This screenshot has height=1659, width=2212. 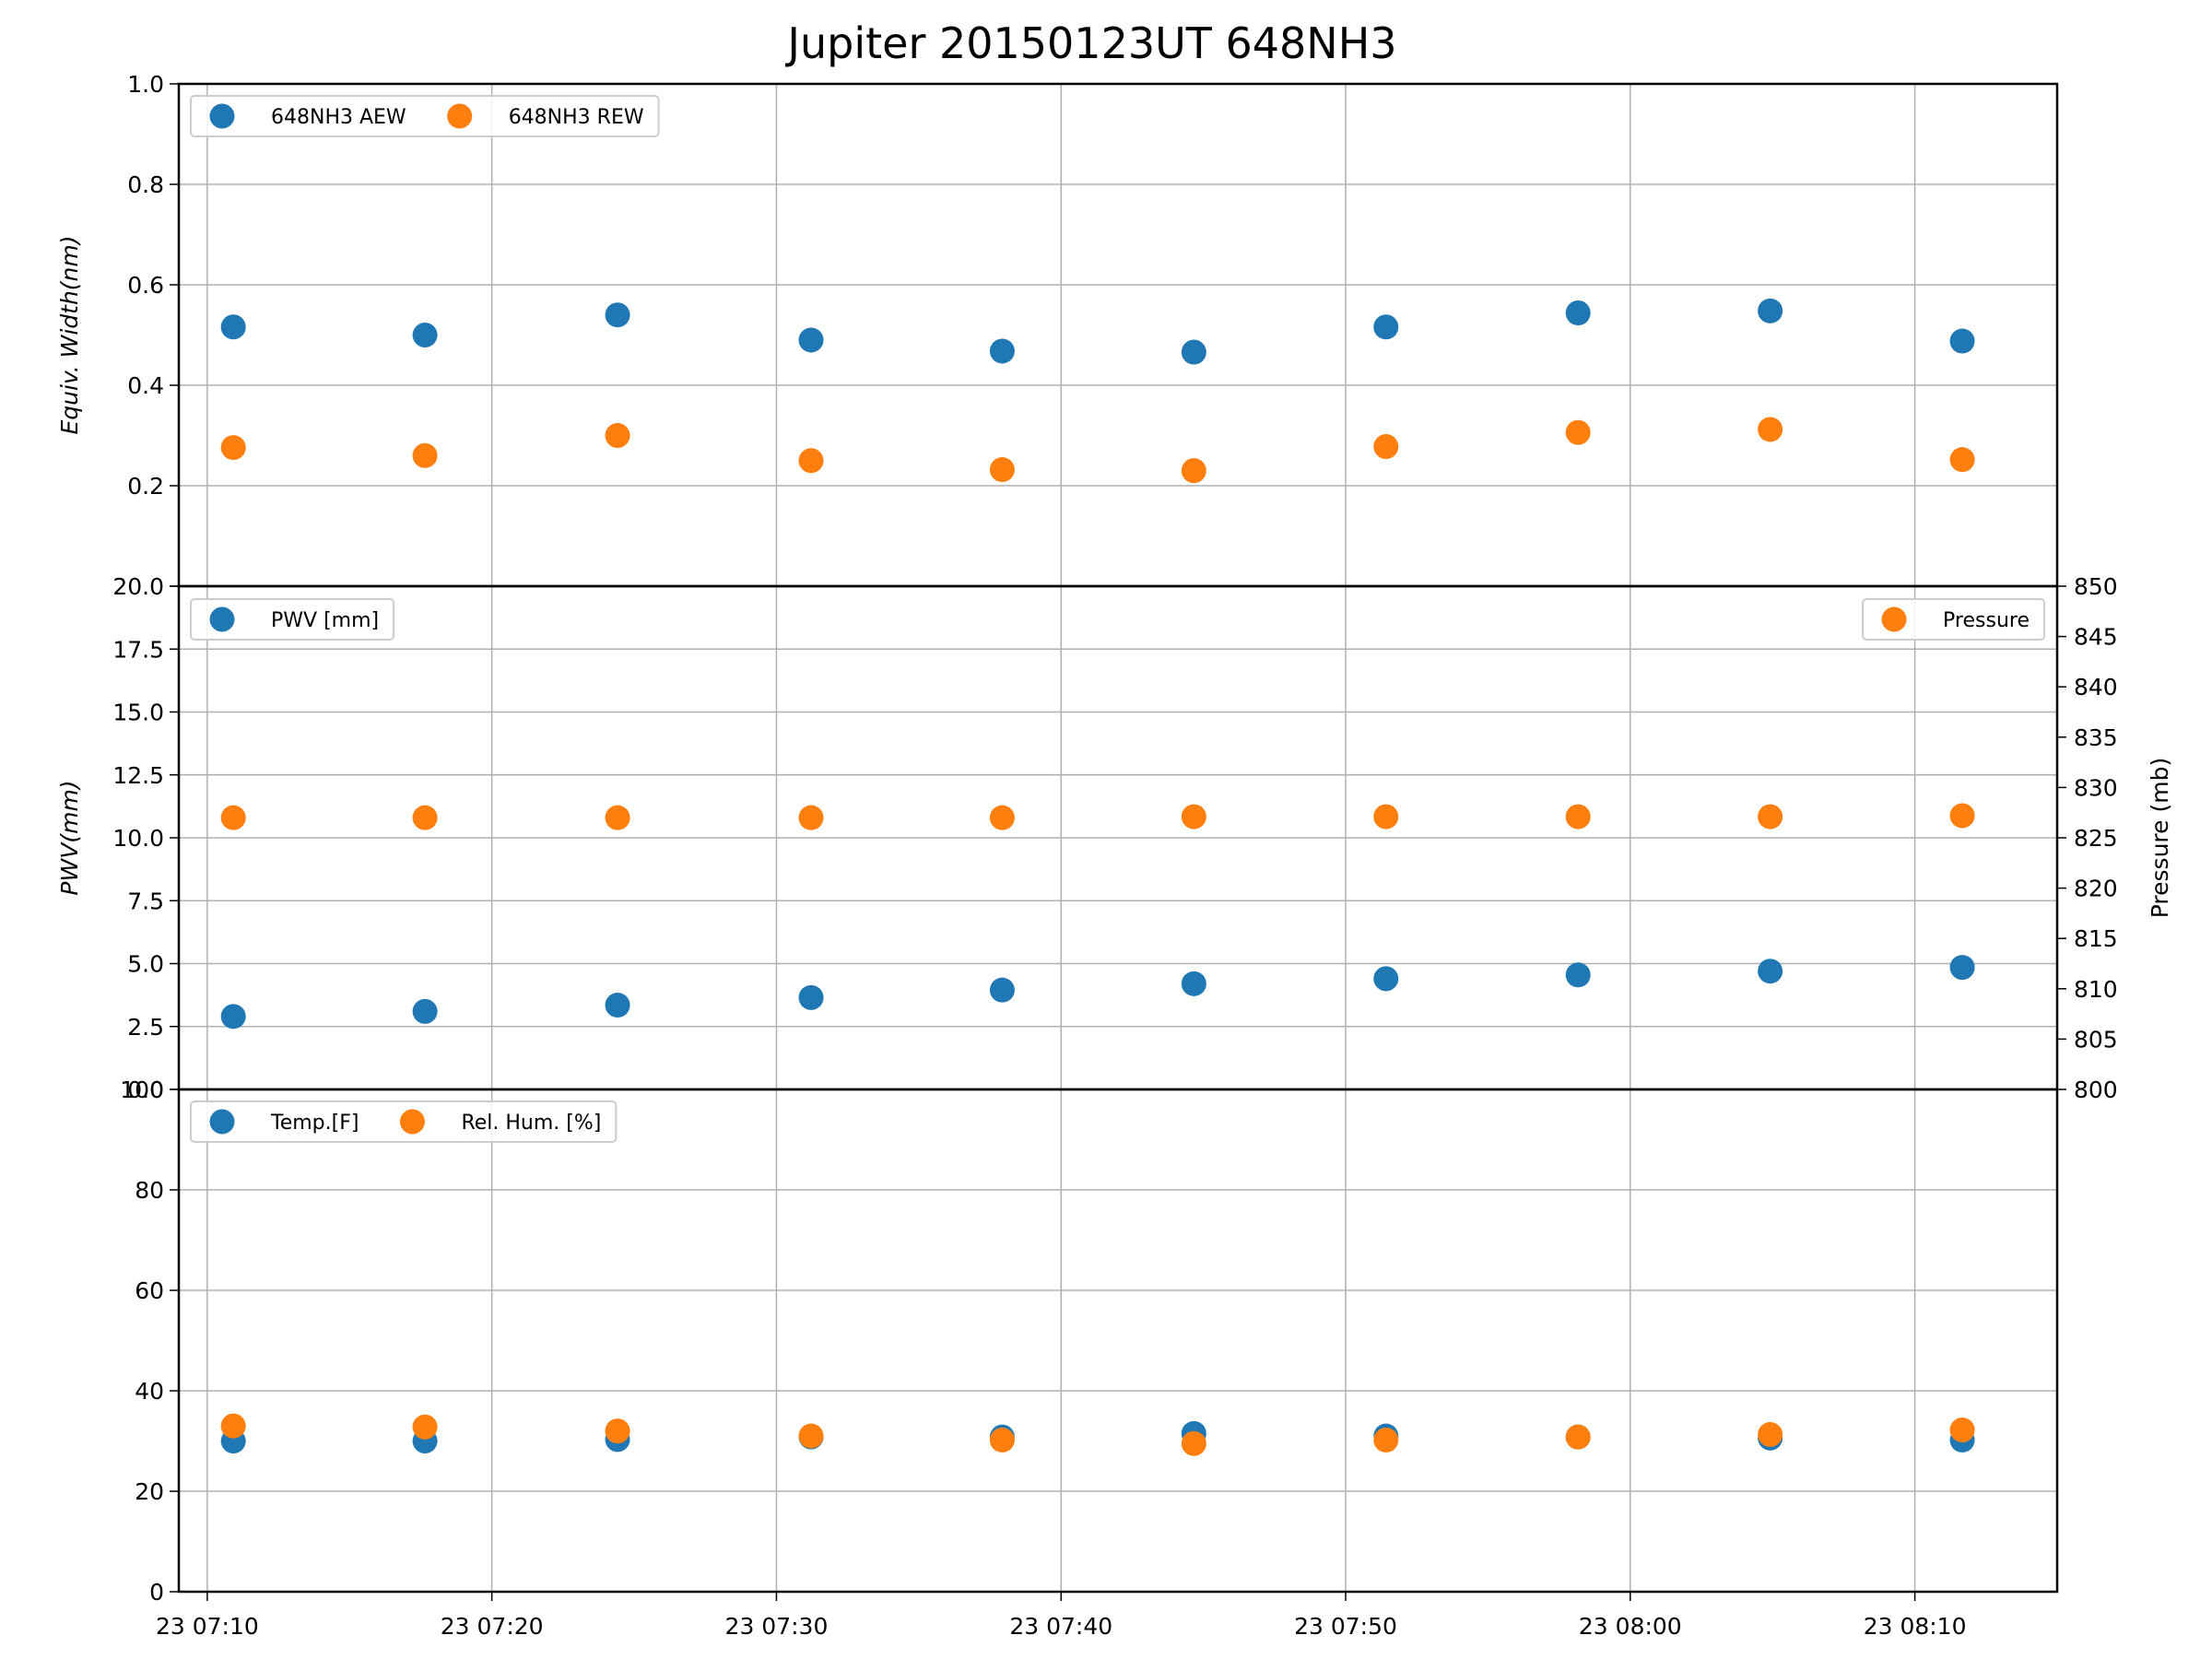 I want to click on y2-tick-label: 850, so click(x=2096, y=586).